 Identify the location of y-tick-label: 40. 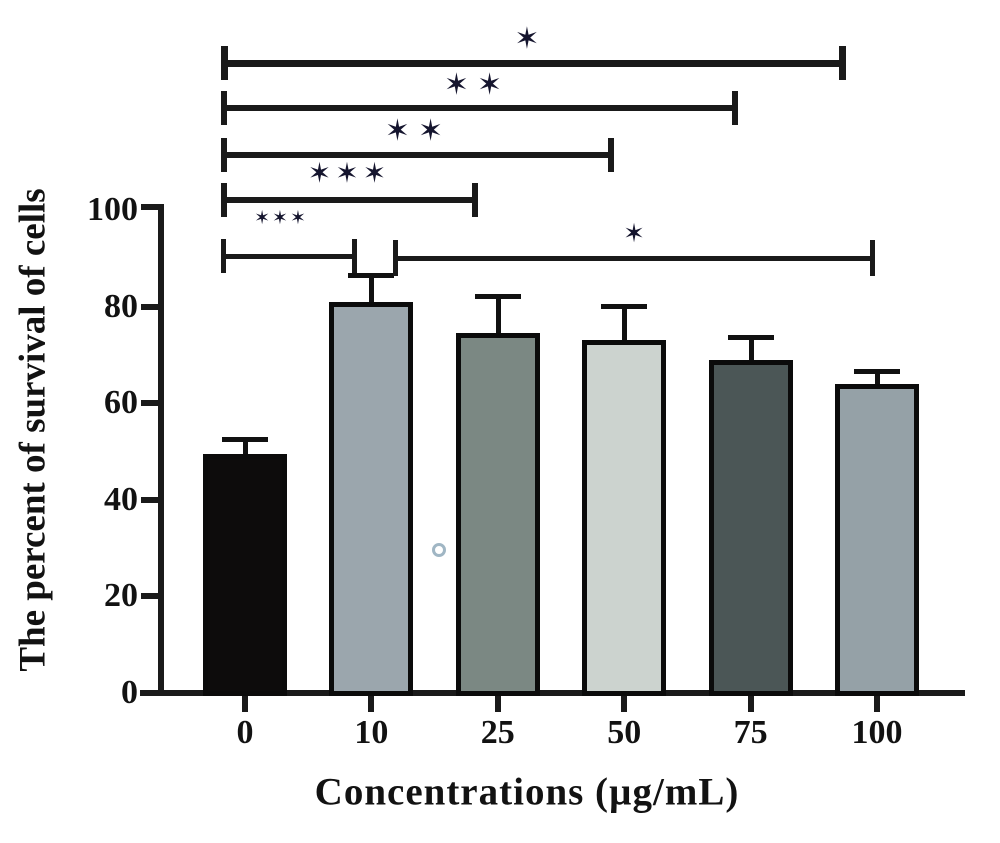
(121, 499).